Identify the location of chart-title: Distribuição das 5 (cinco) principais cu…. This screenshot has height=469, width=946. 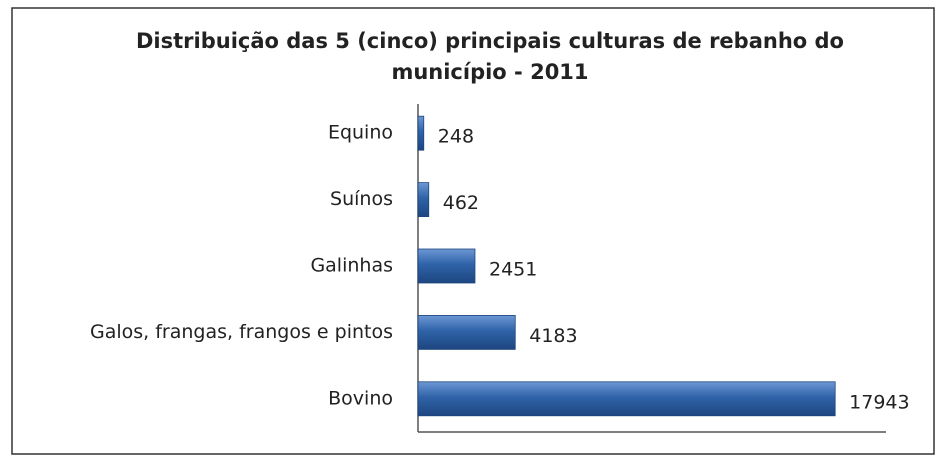
(490, 41).